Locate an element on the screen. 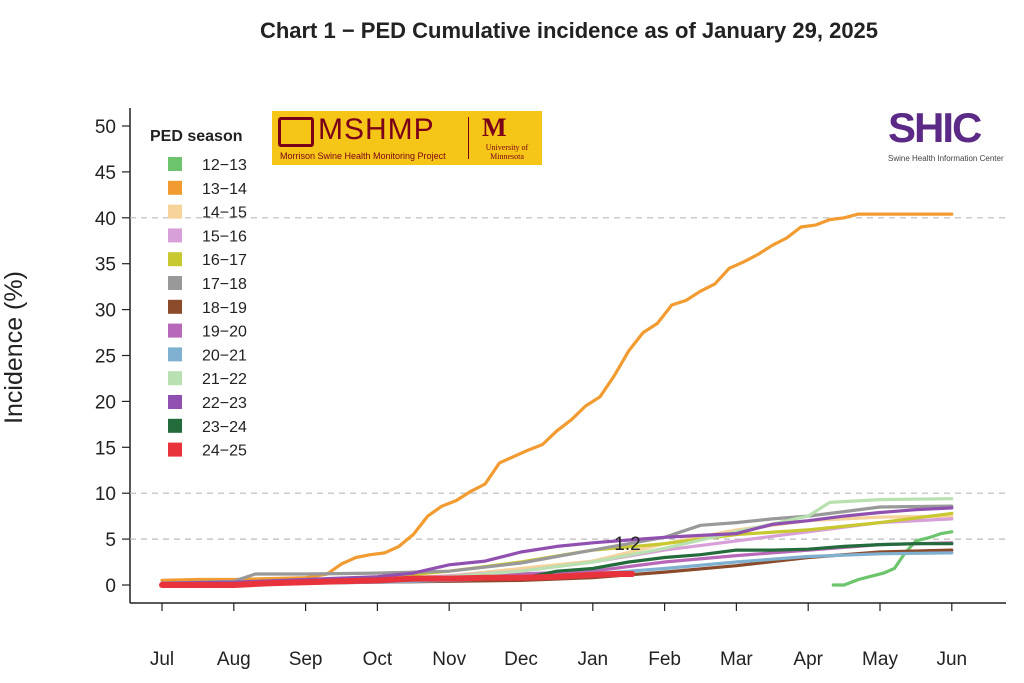 The width and height of the screenshot is (1024, 683). y-tick-label: 10 is located at coordinates (105, 494).